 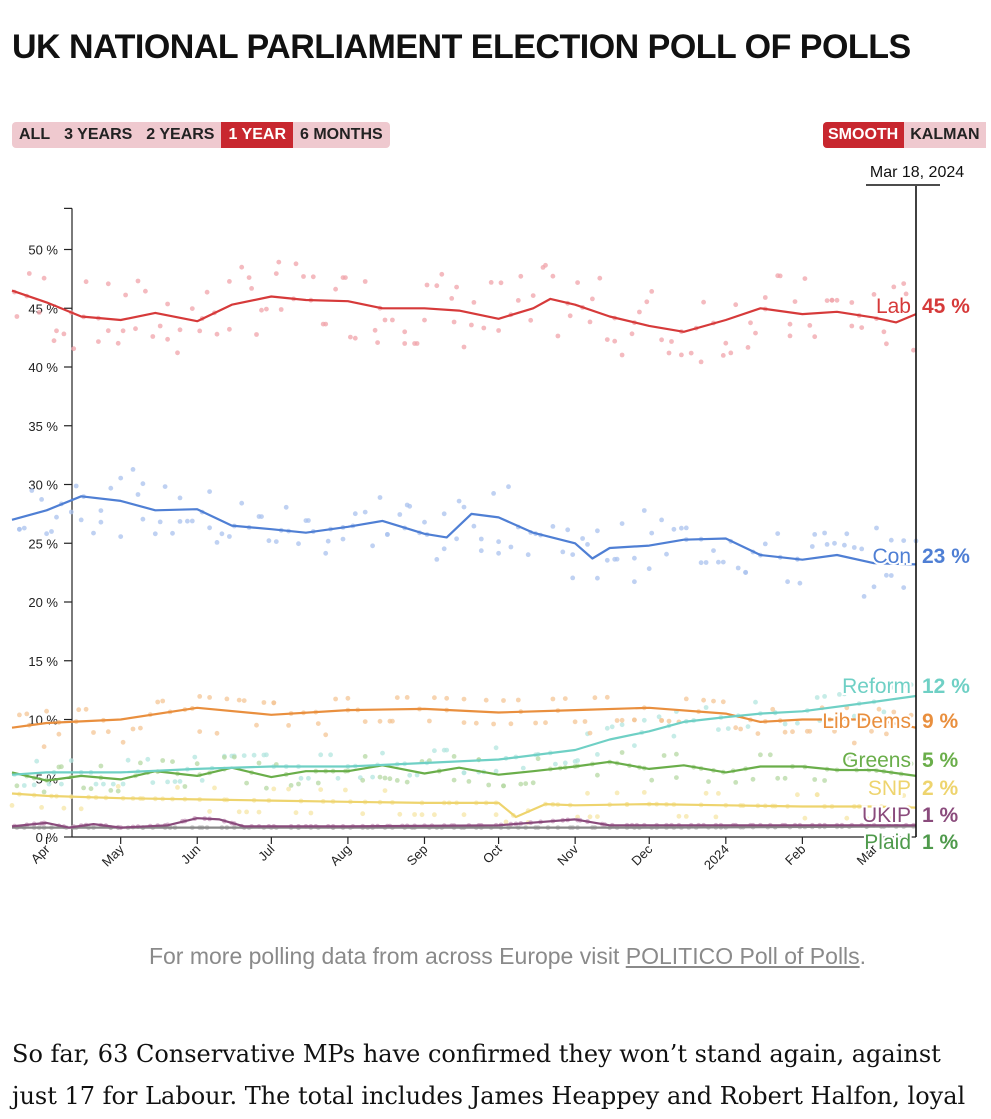 I want to click on date-cursor: Mar 18, 2024, so click(x=915, y=500).